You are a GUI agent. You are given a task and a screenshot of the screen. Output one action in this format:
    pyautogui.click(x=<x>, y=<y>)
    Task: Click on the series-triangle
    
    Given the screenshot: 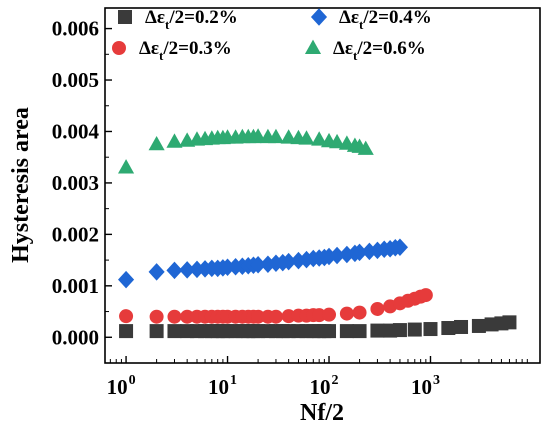 What is the action you would take?
    pyautogui.click(x=246, y=151)
    